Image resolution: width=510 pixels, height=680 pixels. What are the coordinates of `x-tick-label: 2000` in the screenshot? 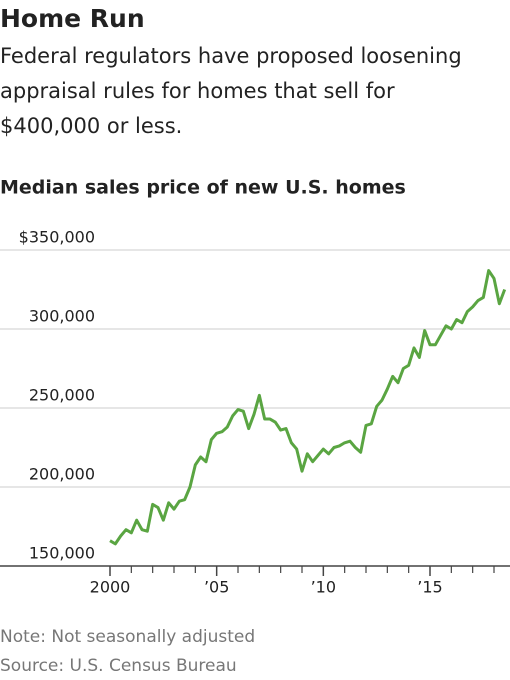 It's located at (110, 587).